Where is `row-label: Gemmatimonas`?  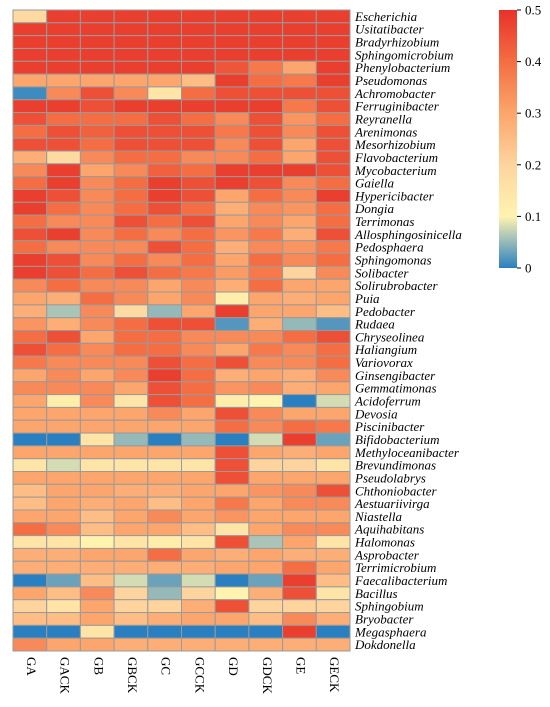 row-label: Gemmatimonas is located at coordinates (396, 388).